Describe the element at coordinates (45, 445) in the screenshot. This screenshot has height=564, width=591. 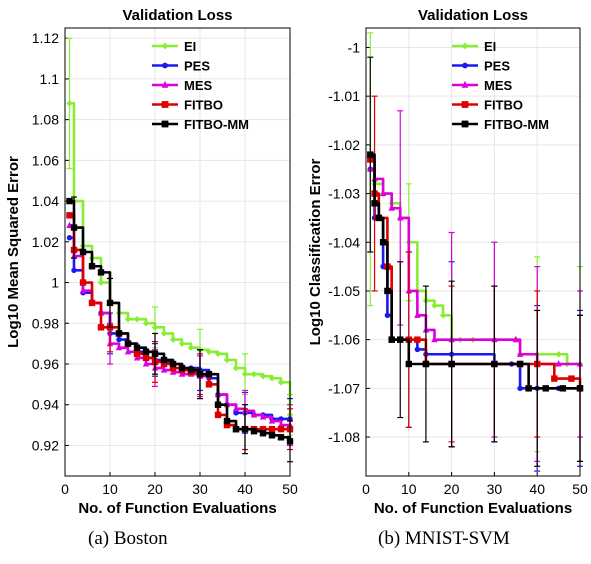
I see `y-tick-label: 0.92` at that location.